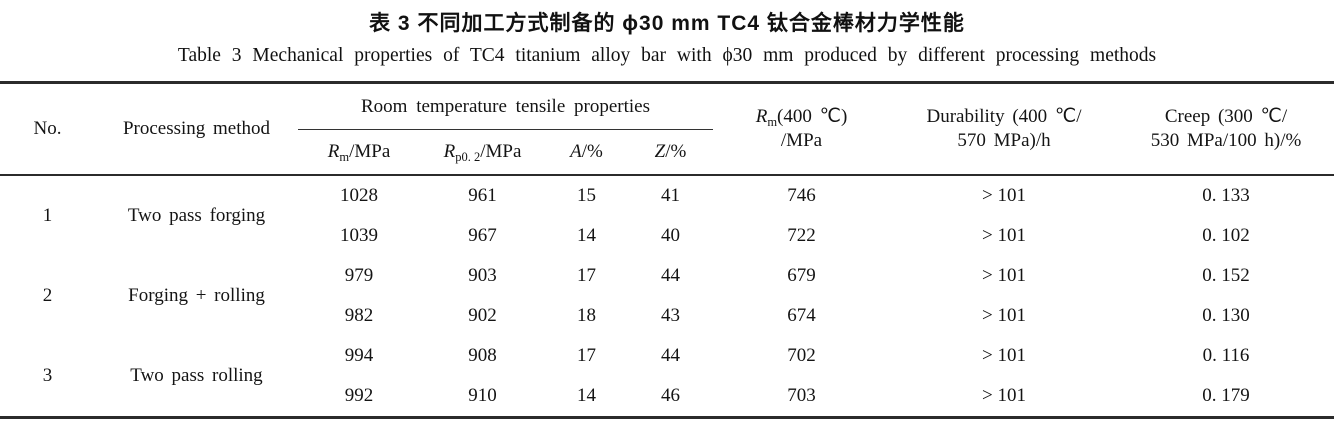 This screenshot has width=1334, height=432. What do you see at coordinates (667, 23) in the screenshot?
I see `table-title-chinese: 表 3 不同加工方式制备的 ϕ30 mm TC4 钛合金棒材力学性能` at bounding box center [667, 23].